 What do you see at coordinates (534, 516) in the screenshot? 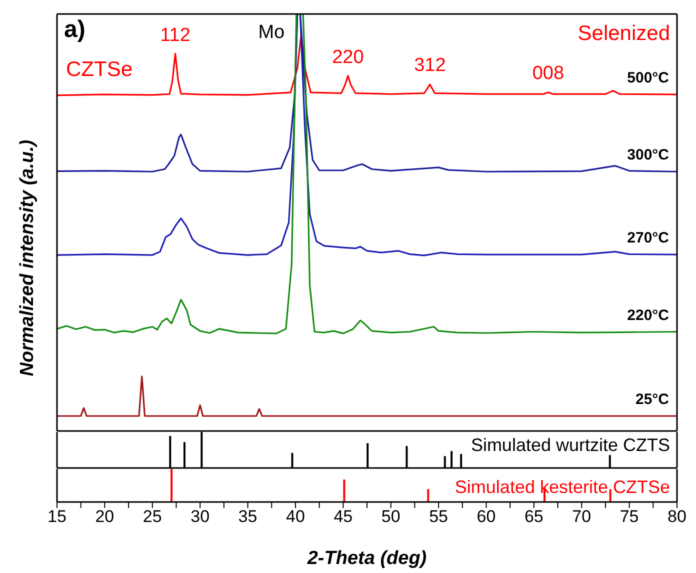
I see `x-tick-label: 65` at bounding box center [534, 516].